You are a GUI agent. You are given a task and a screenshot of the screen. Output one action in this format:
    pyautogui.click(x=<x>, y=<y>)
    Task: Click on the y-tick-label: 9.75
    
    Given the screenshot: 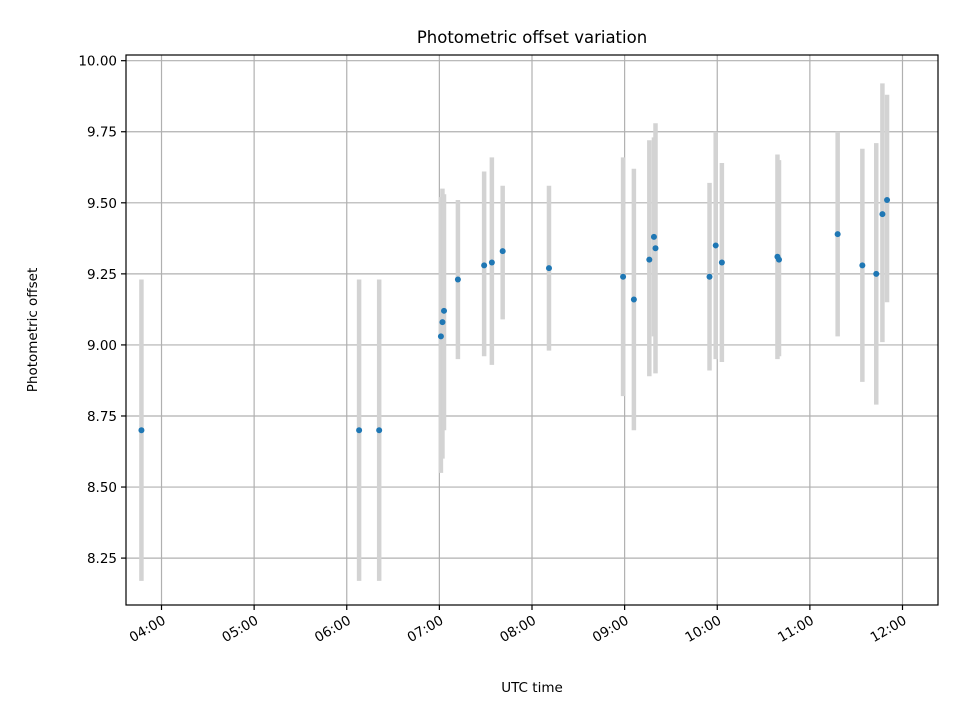 What is the action you would take?
    pyautogui.click(x=102, y=133)
    